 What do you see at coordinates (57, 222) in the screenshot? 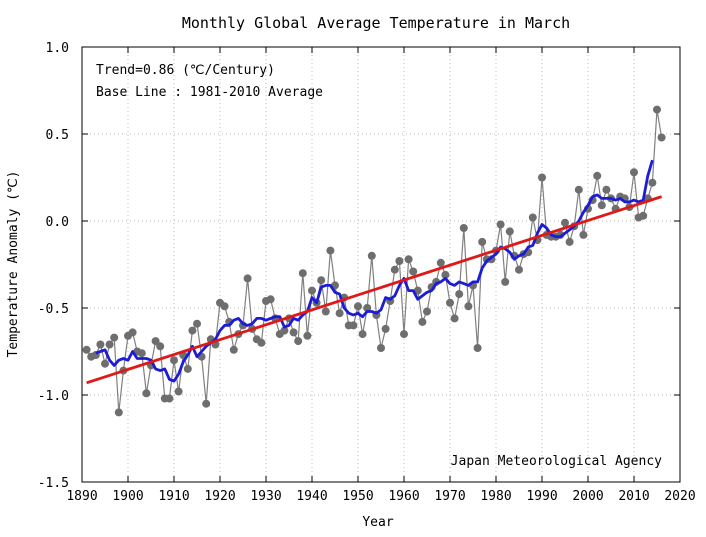
I see `y-tick-label: 0.0` at bounding box center [57, 222].